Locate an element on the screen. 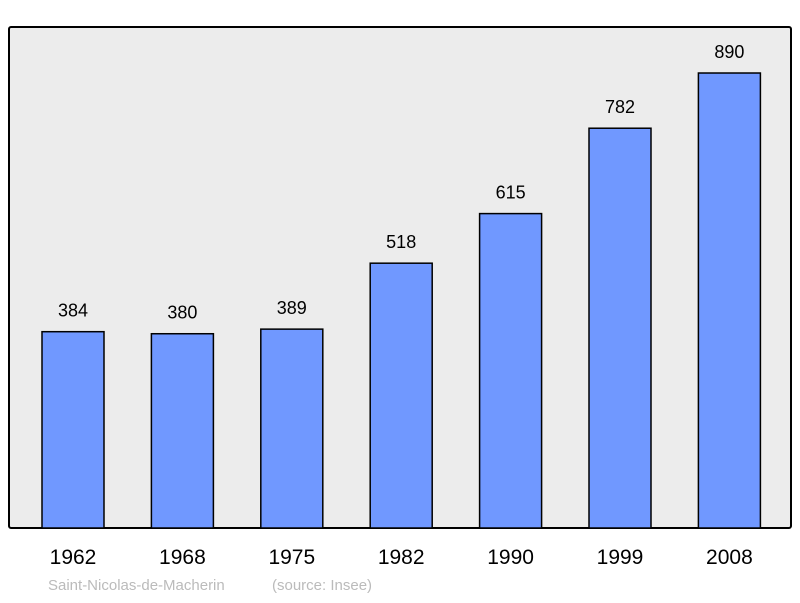 The height and width of the screenshot is (603, 800). bar-1975 is located at coordinates (292, 428).